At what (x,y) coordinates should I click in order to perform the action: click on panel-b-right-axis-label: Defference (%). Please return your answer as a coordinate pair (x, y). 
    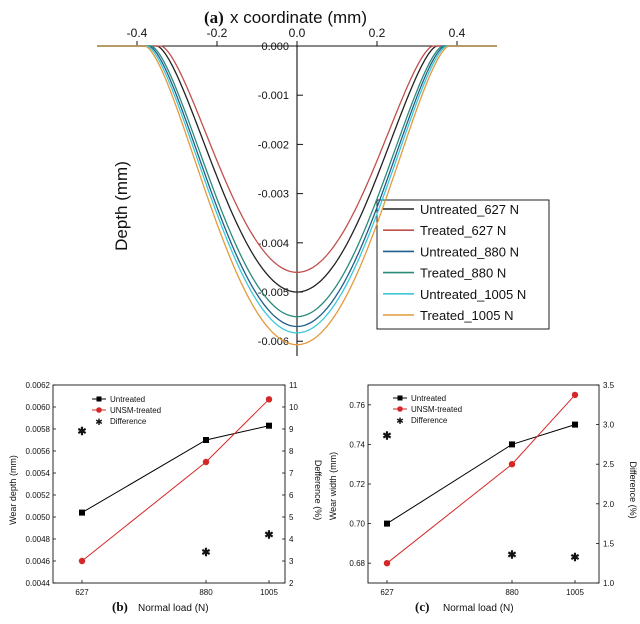
    Looking at the image, I should click on (318, 490).